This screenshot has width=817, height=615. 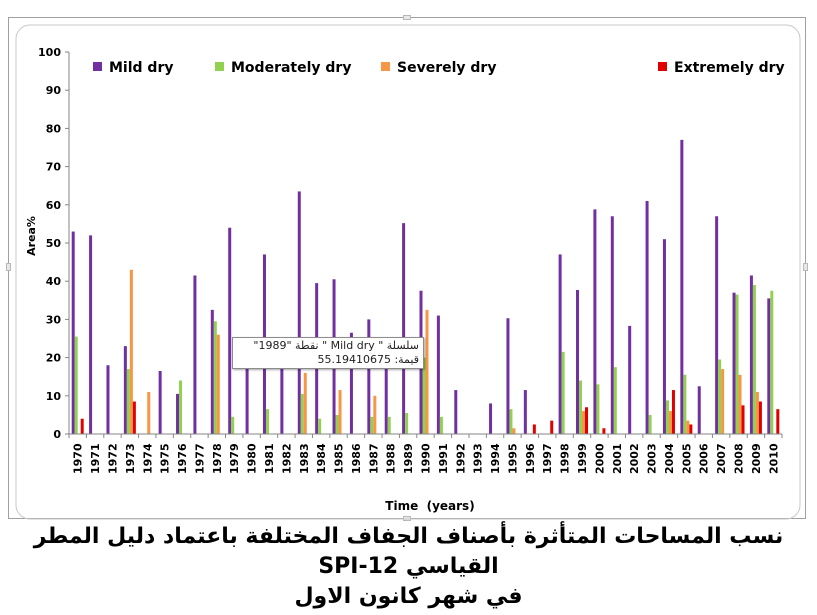 I want to click on legend-swatch, so click(x=385, y=66).